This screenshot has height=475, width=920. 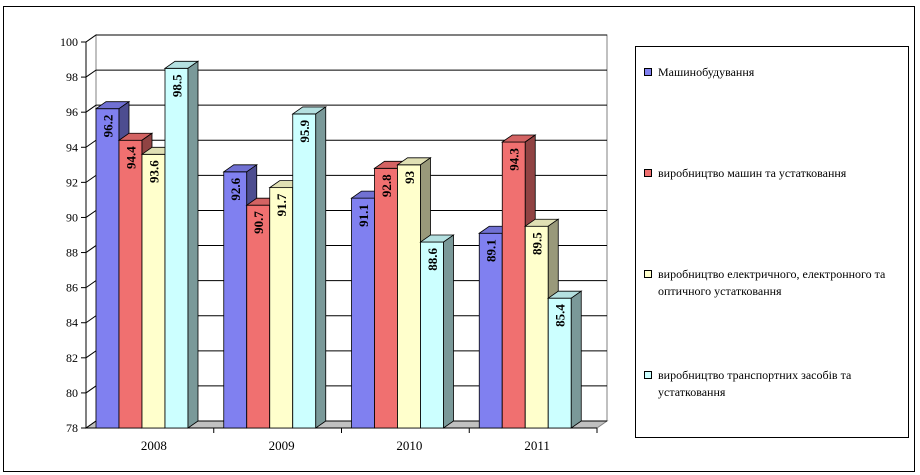 I want to click on legend-label-2: виробництво машин та устатковання, so click(x=752, y=173).